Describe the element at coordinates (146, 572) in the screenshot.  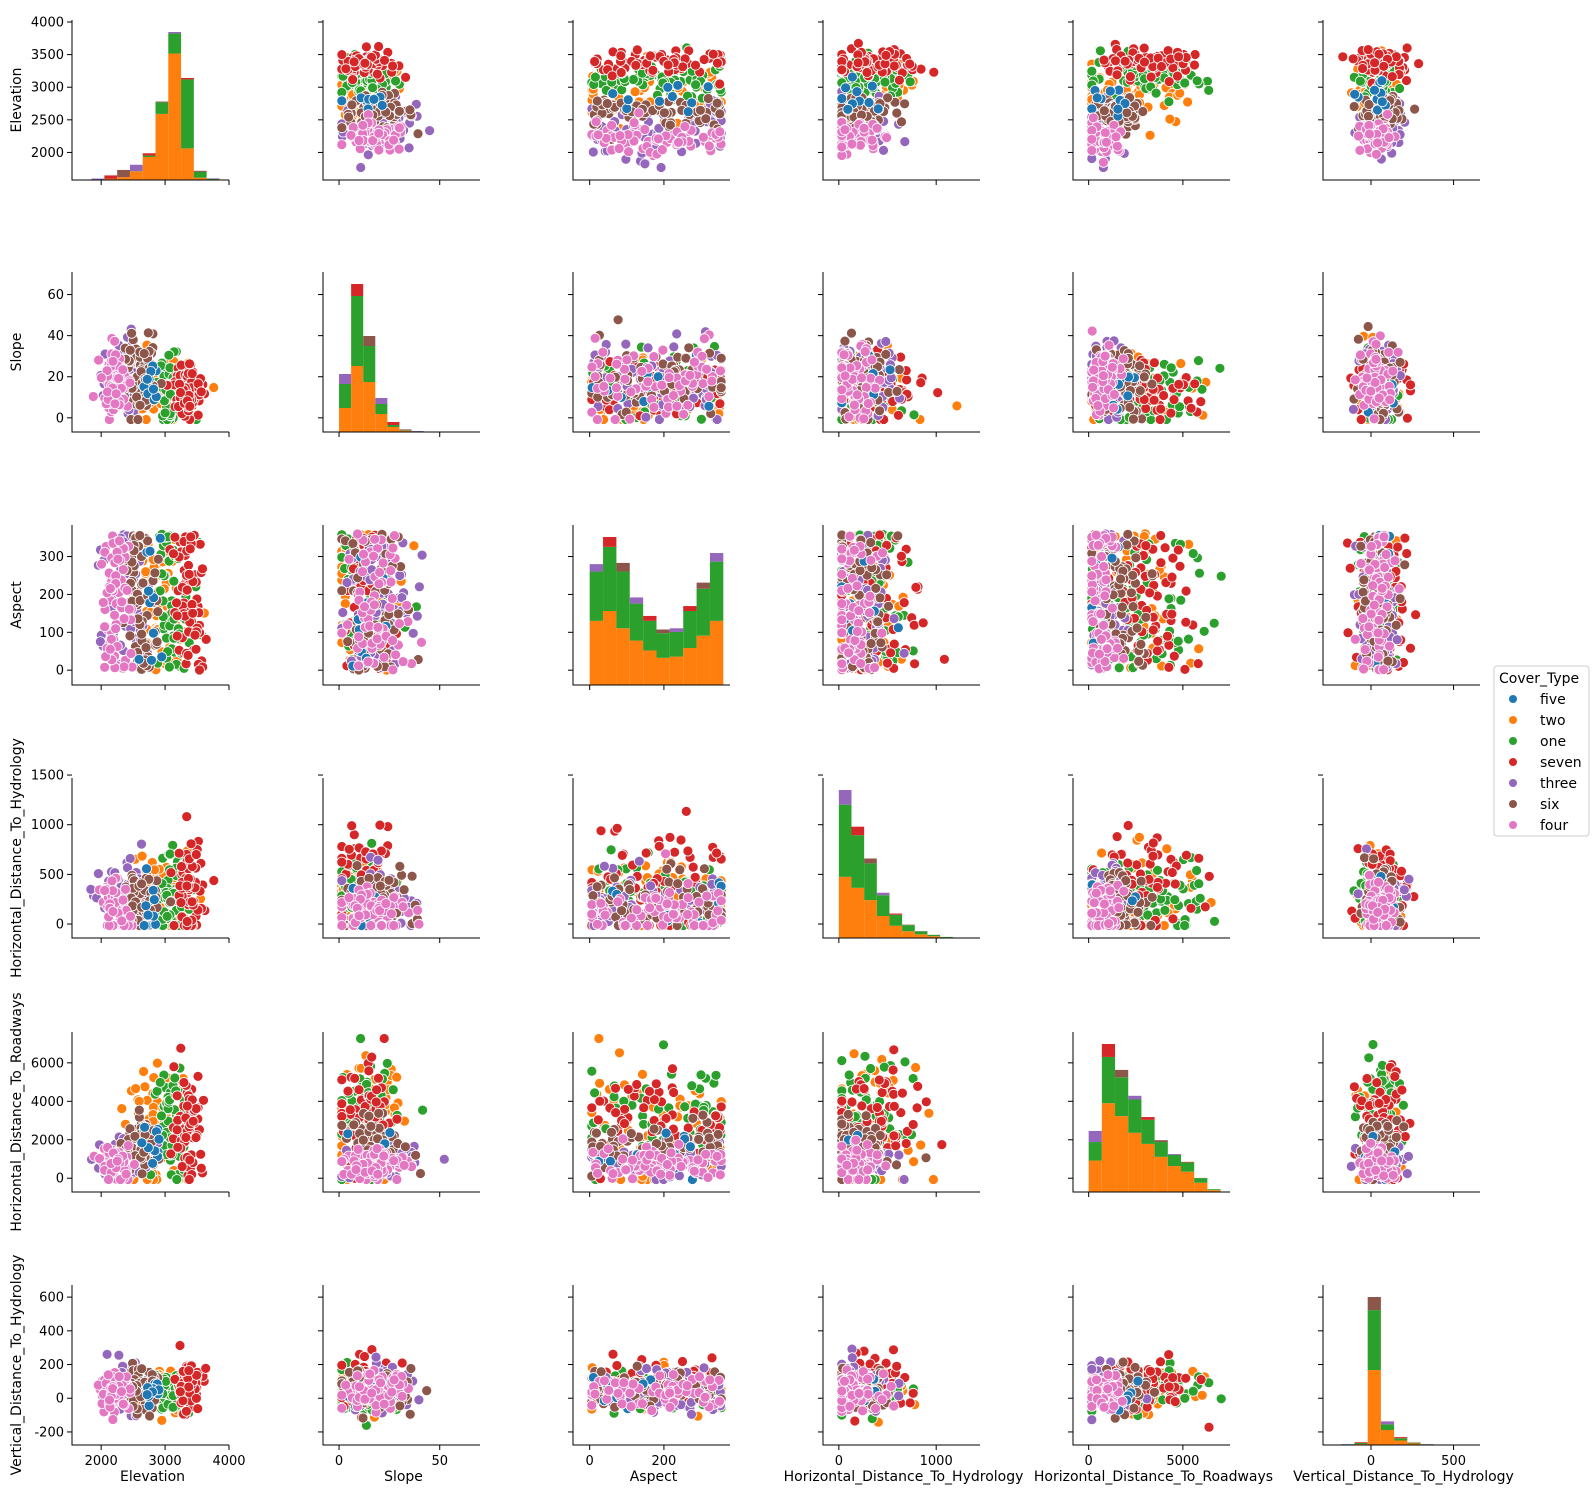
I see `point-two` at that location.